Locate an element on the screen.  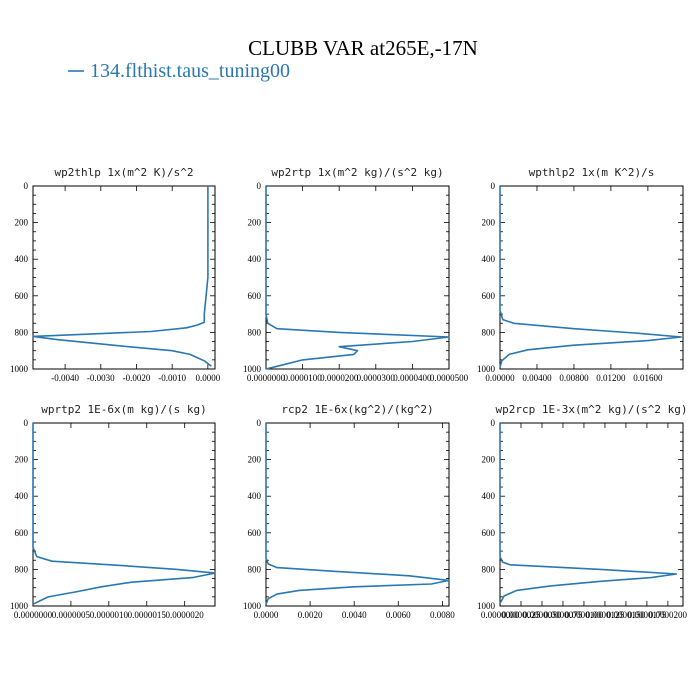
legend-label: 134.flthist.taus_tuning00 is located at coordinates (190, 71).